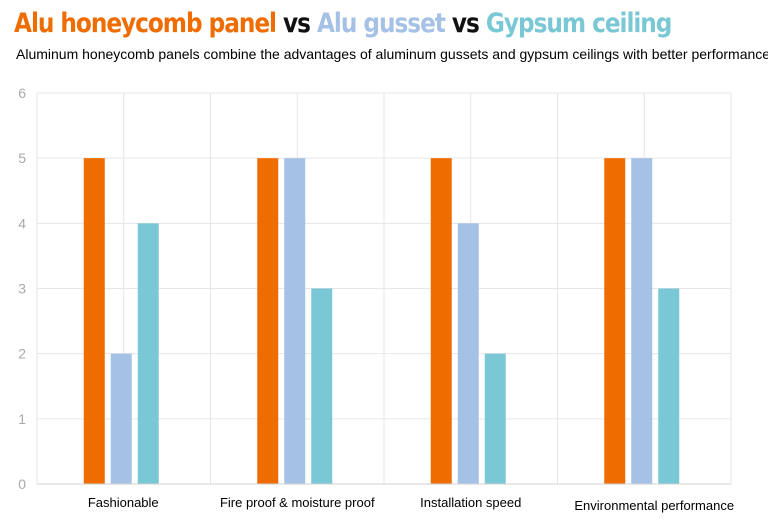  I want to click on y-tick-label: 0, so click(22, 484).